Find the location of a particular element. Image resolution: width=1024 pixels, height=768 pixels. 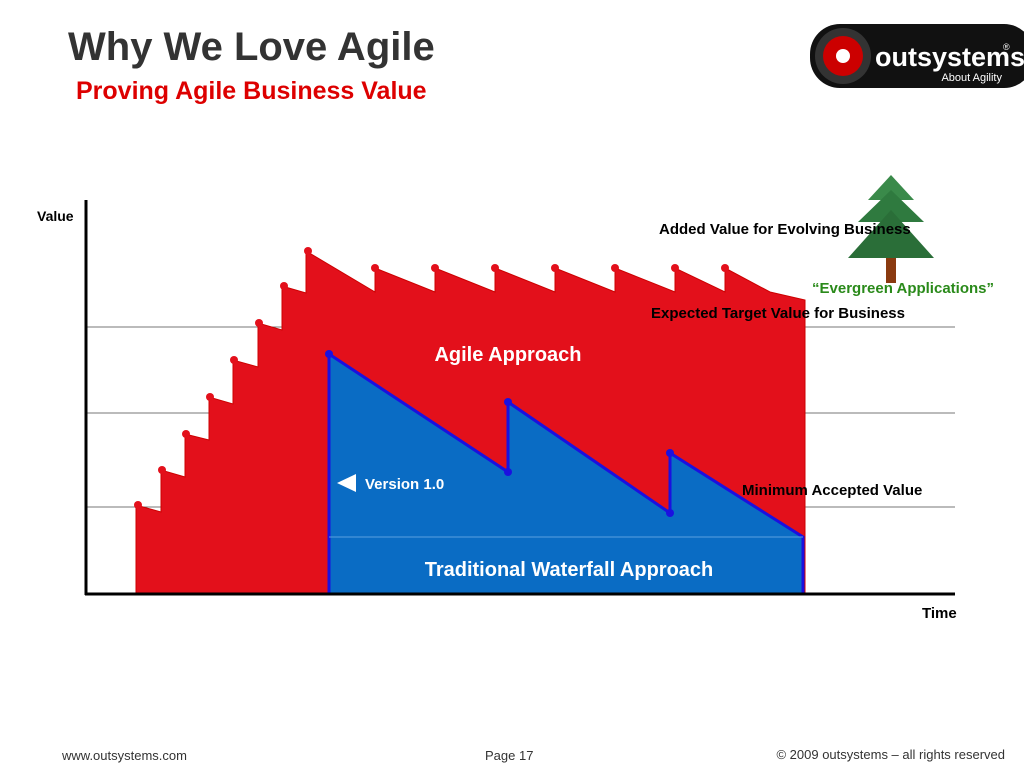

logo-tagline: About Agility is located at coordinates (971, 78).